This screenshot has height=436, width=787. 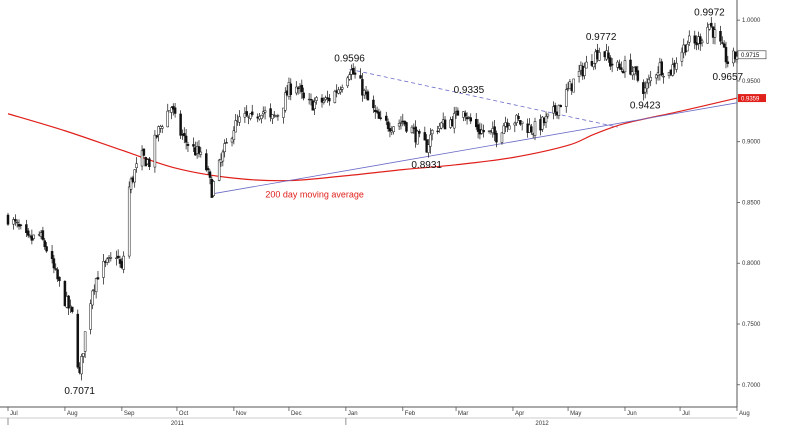 What do you see at coordinates (750, 99) in the screenshot?
I see `ma-value-label: 0.9359` at bounding box center [750, 99].